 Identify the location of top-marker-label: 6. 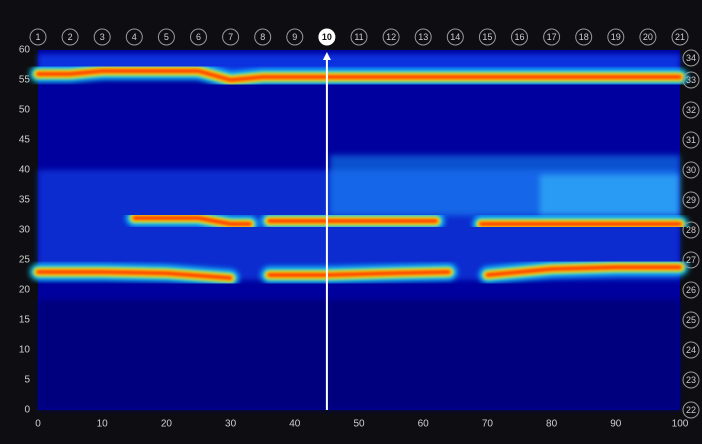
(198, 37).